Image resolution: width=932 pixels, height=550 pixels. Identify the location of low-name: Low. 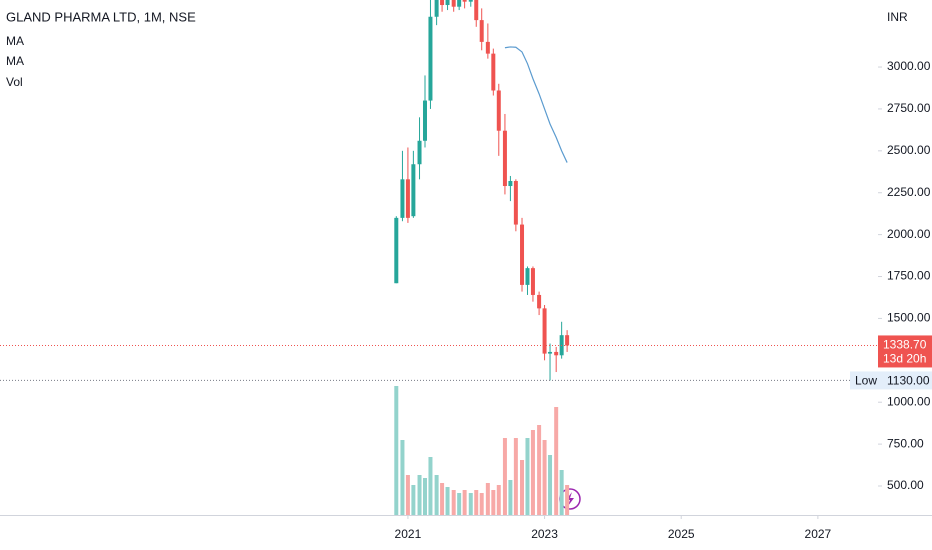
(866, 381).